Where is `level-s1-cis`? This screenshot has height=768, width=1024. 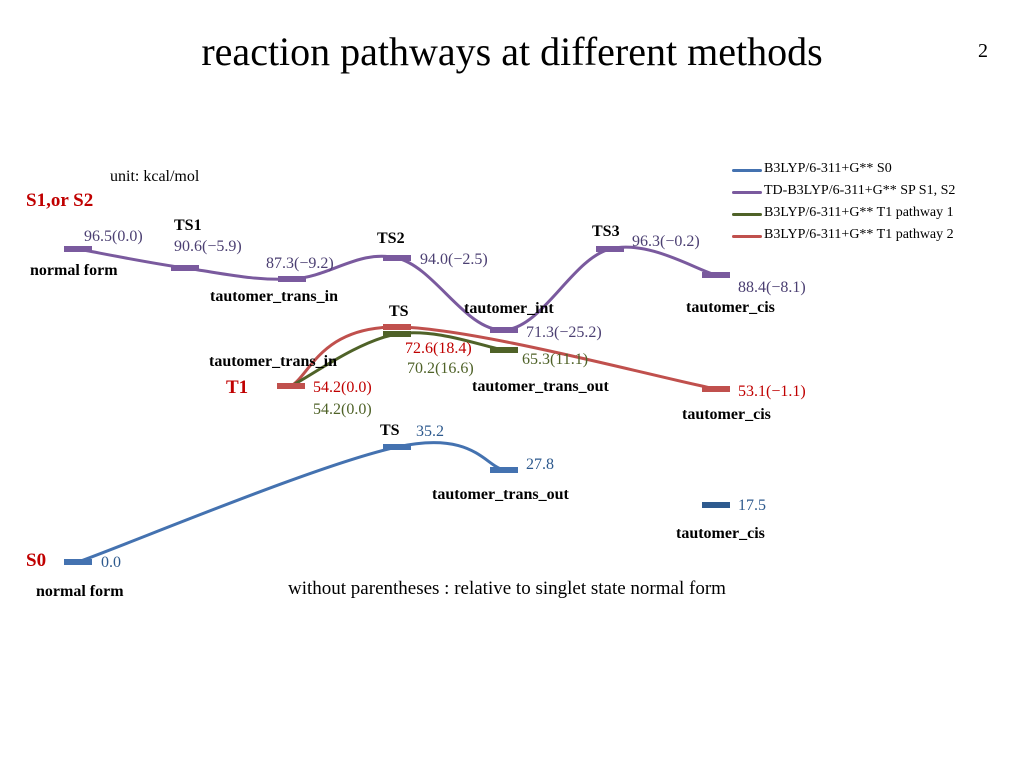
level-s1-cis is located at coordinates (716, 275).